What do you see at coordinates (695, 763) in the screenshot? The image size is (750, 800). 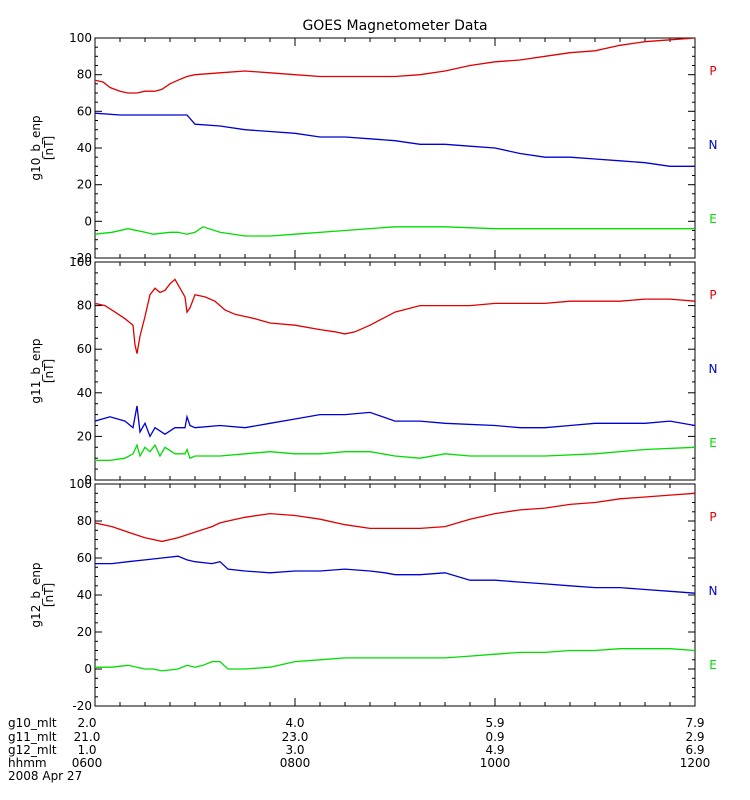 I see `footer-value-hhmm: 1200` at bounding box center [695, 763].